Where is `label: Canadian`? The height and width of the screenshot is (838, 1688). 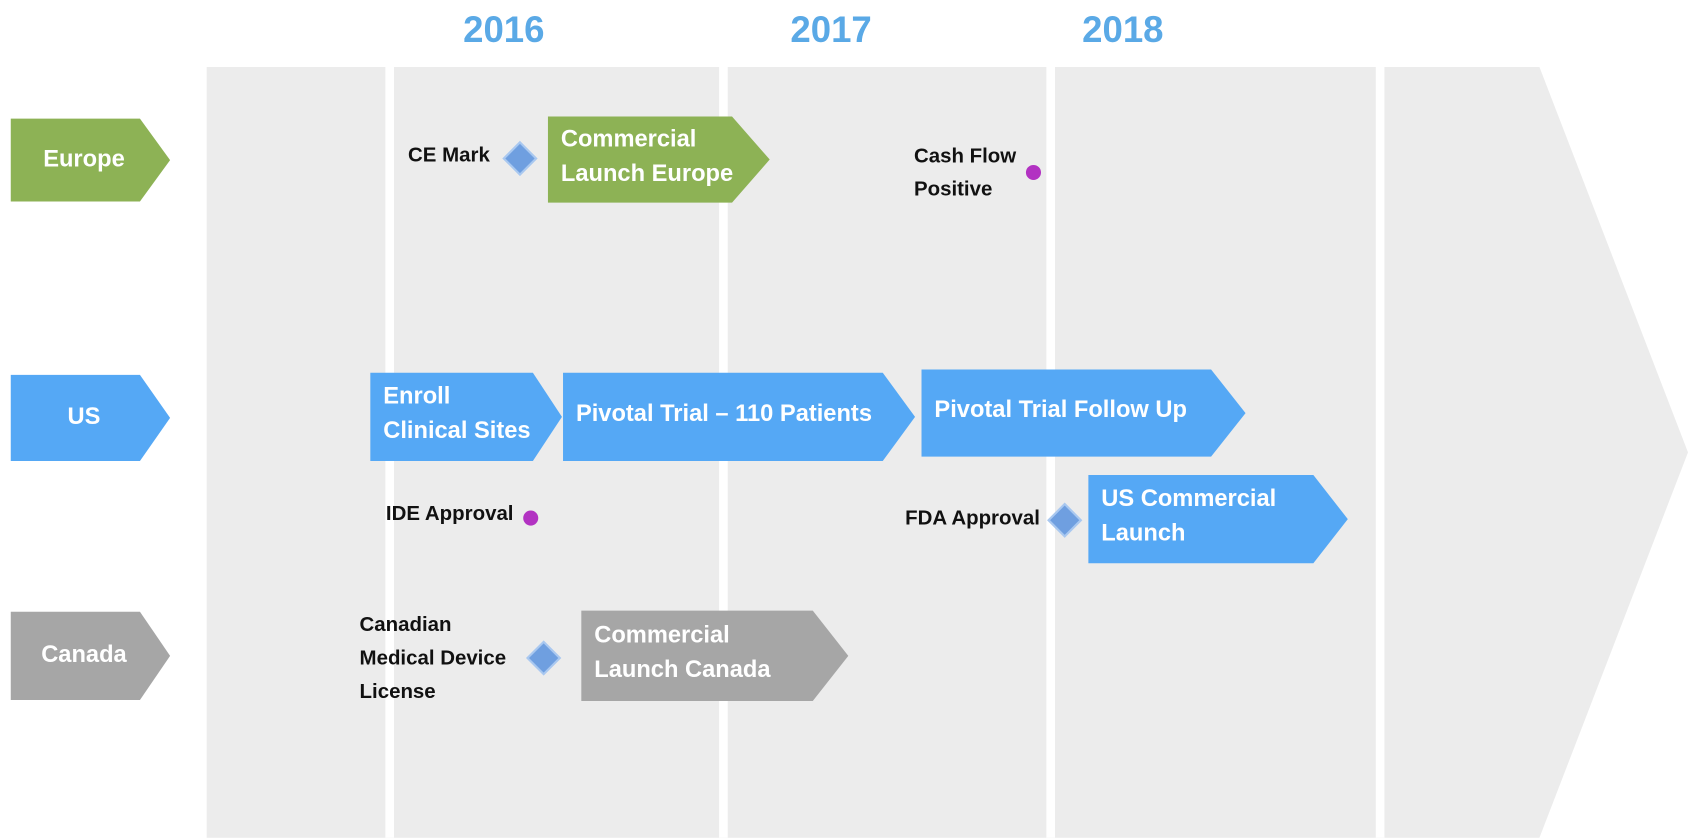
label: Canadian is located at coordinates (406, 624).